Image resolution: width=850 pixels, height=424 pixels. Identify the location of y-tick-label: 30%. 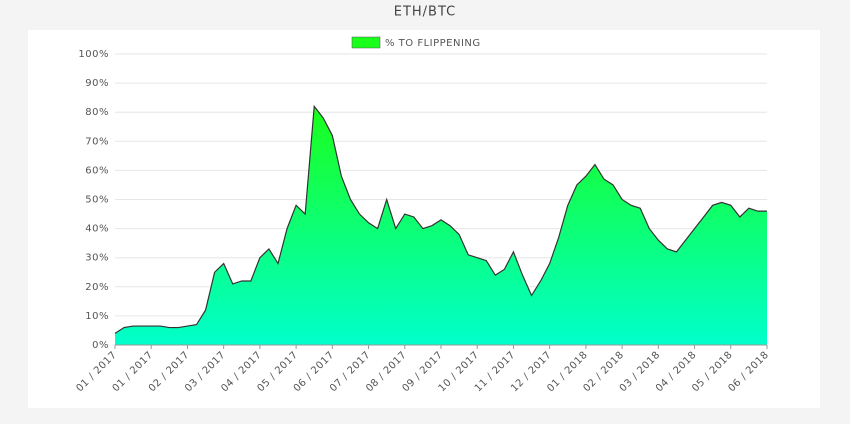
(97, 258).